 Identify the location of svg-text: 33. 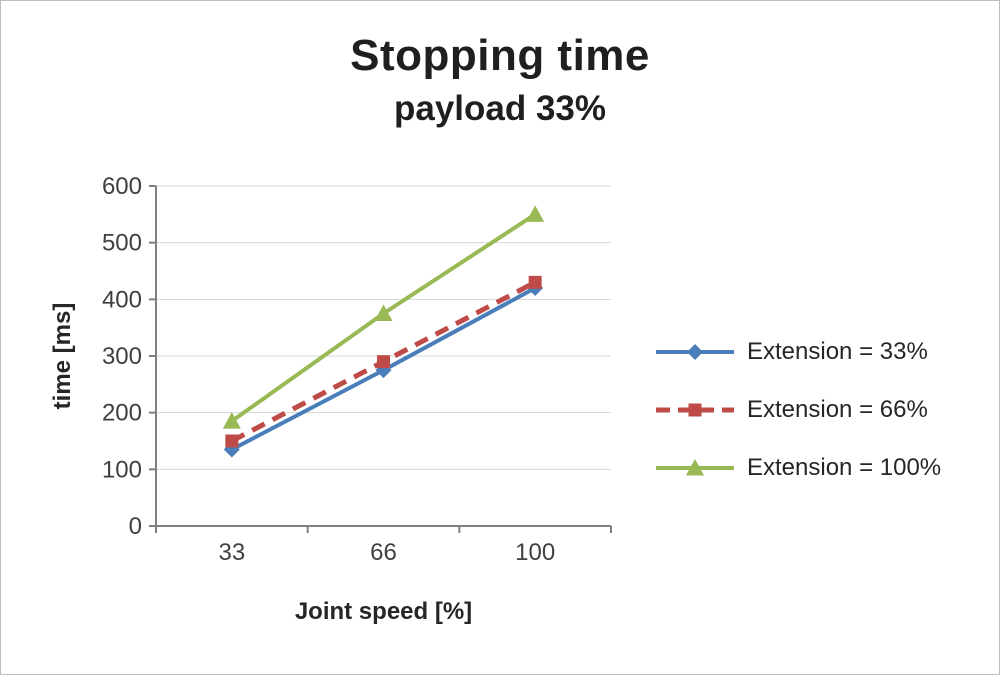
(231, 552).